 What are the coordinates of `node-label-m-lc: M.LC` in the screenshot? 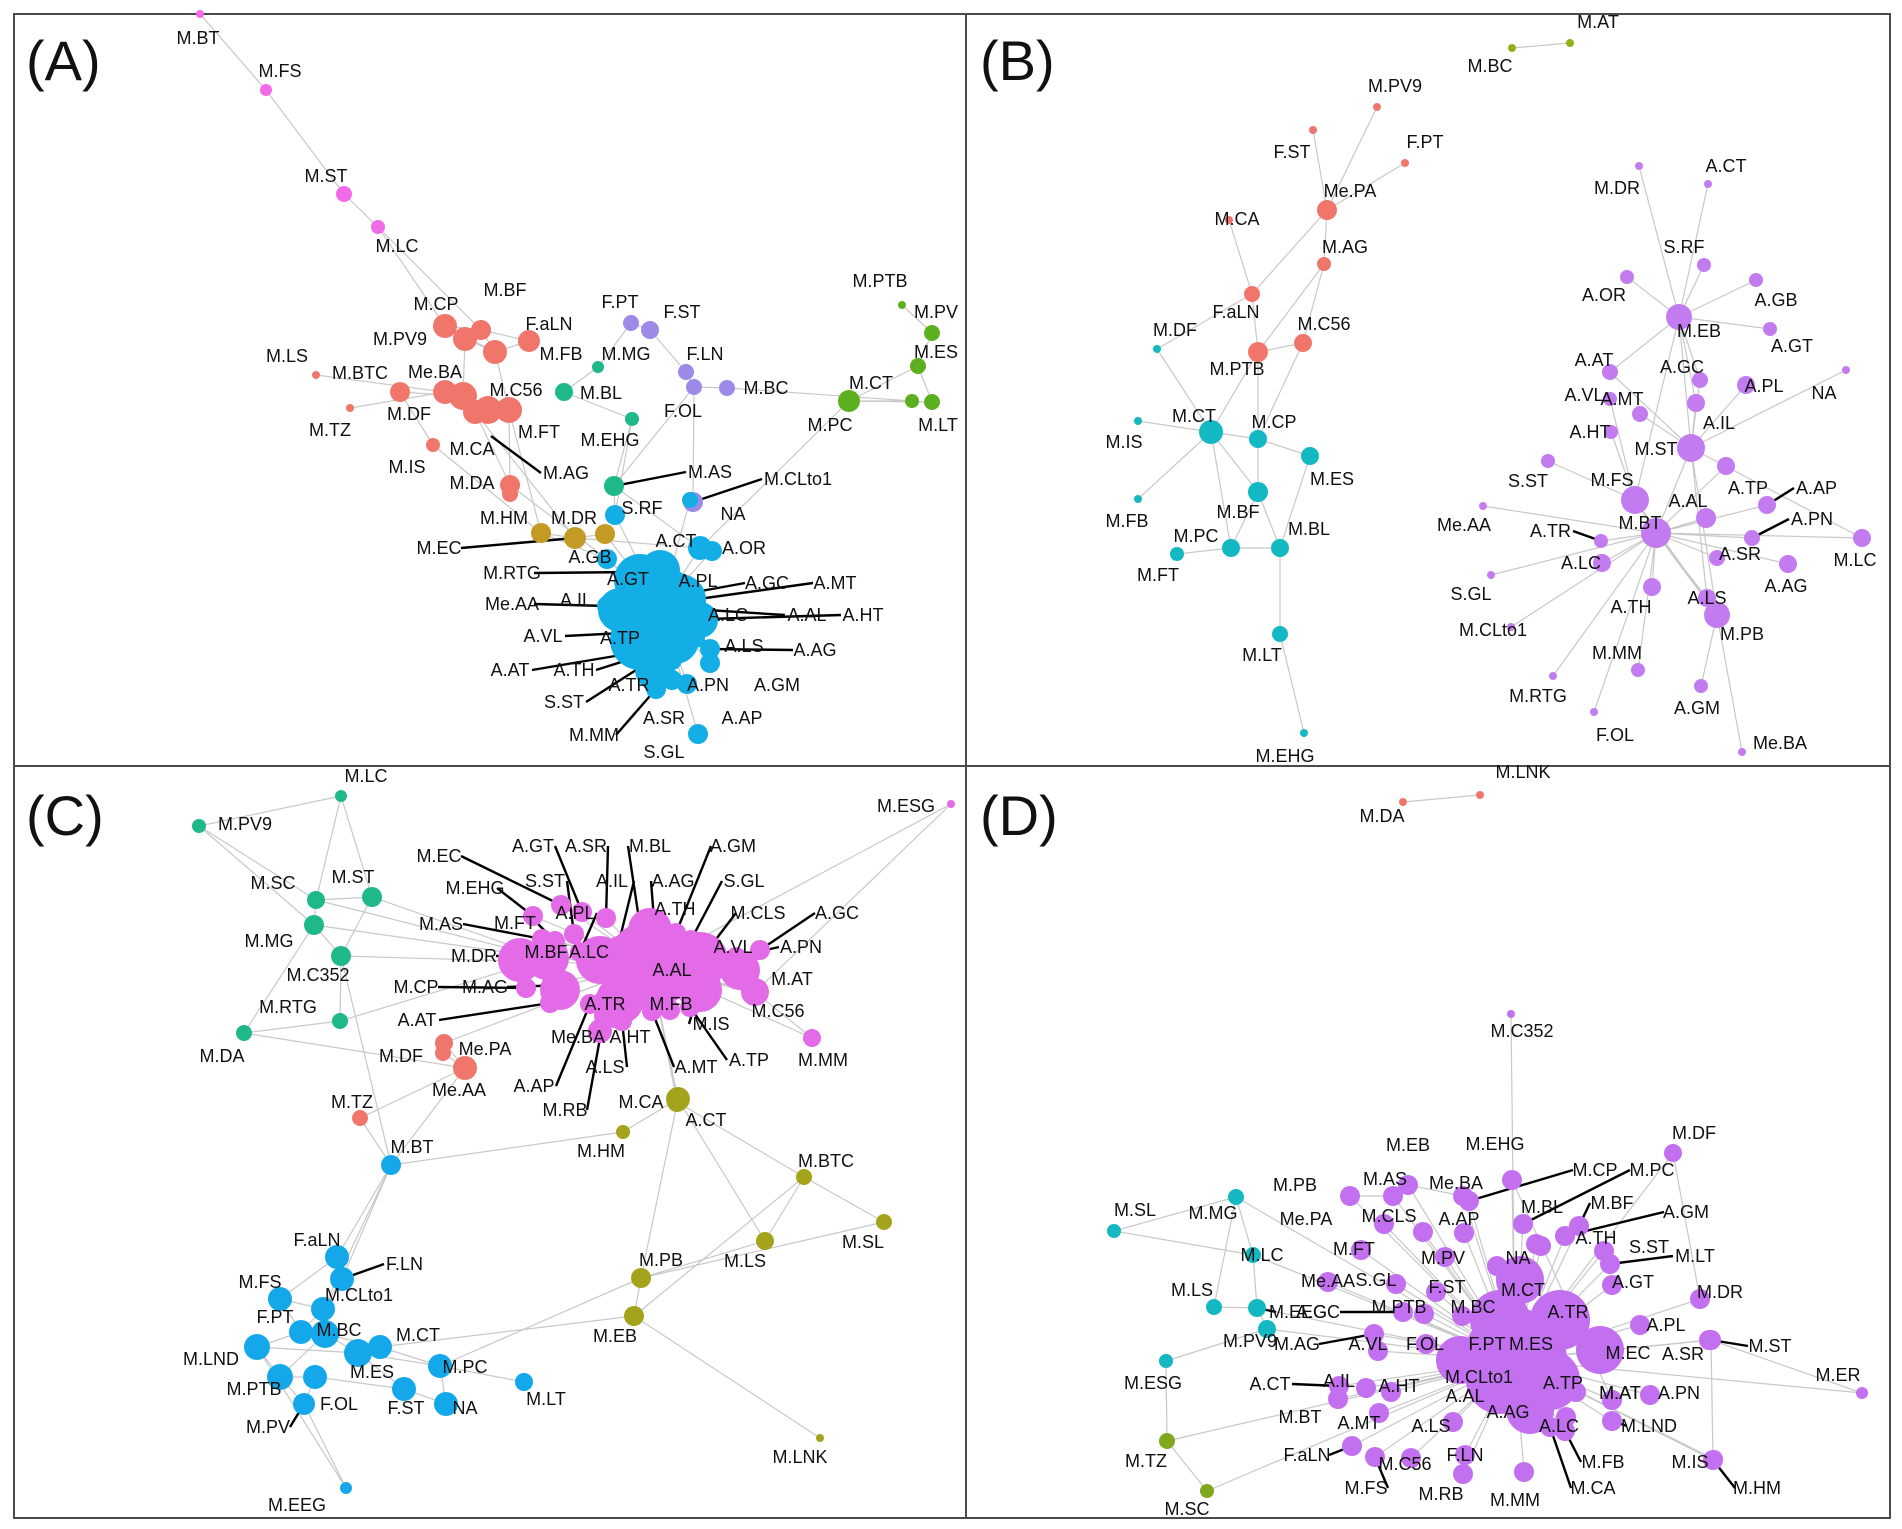 It's located at (396, 246).